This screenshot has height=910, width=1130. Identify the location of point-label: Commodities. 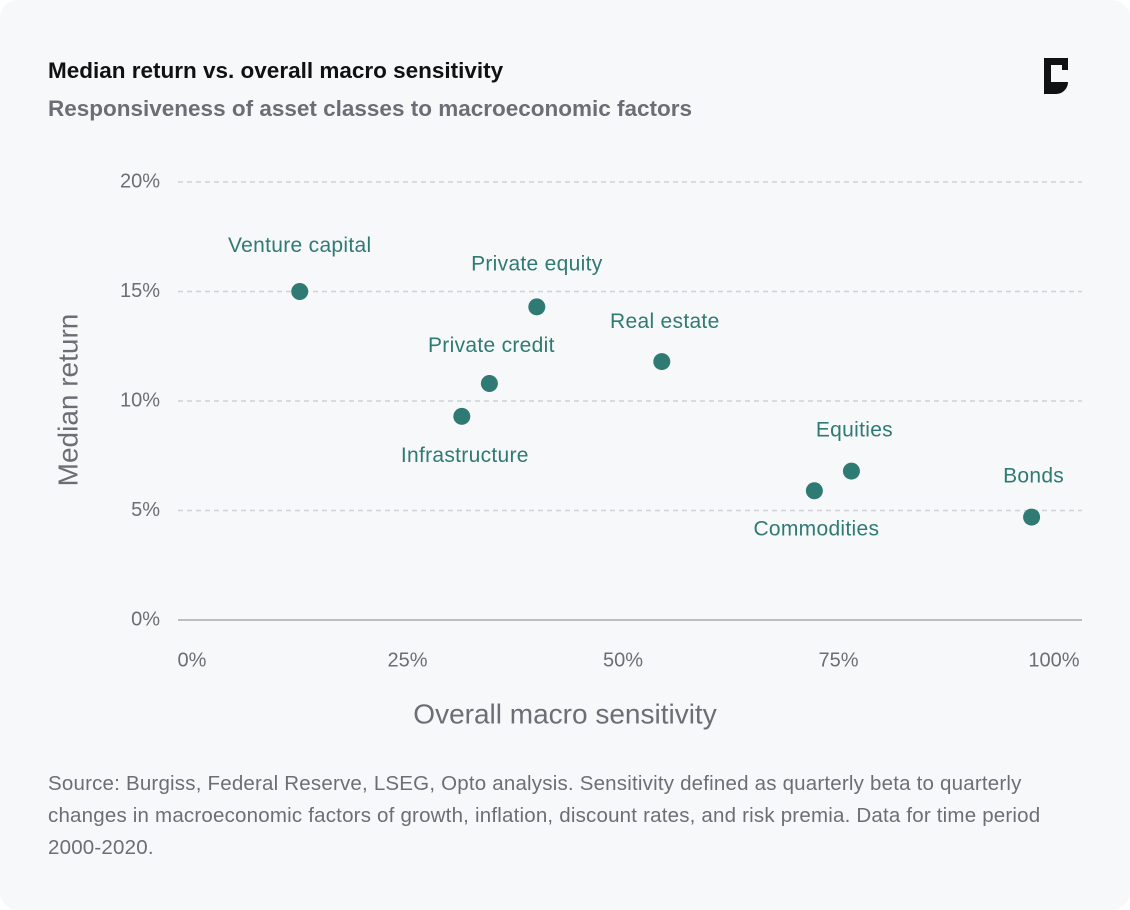
(816, 528).